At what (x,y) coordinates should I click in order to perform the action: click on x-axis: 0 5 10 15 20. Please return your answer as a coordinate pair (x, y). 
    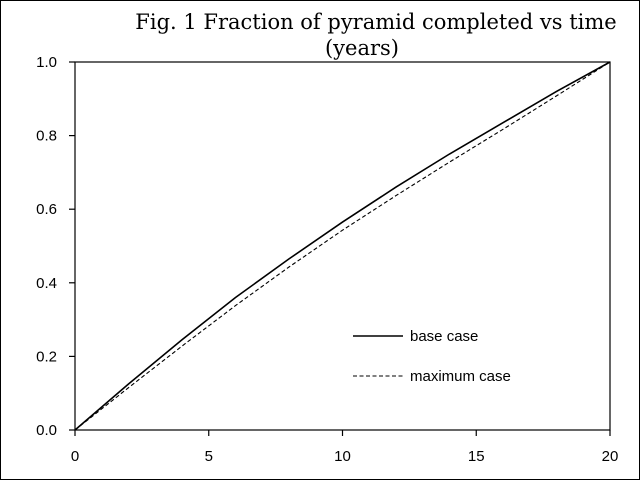
    Looking at the image, I should click on (345, 447).